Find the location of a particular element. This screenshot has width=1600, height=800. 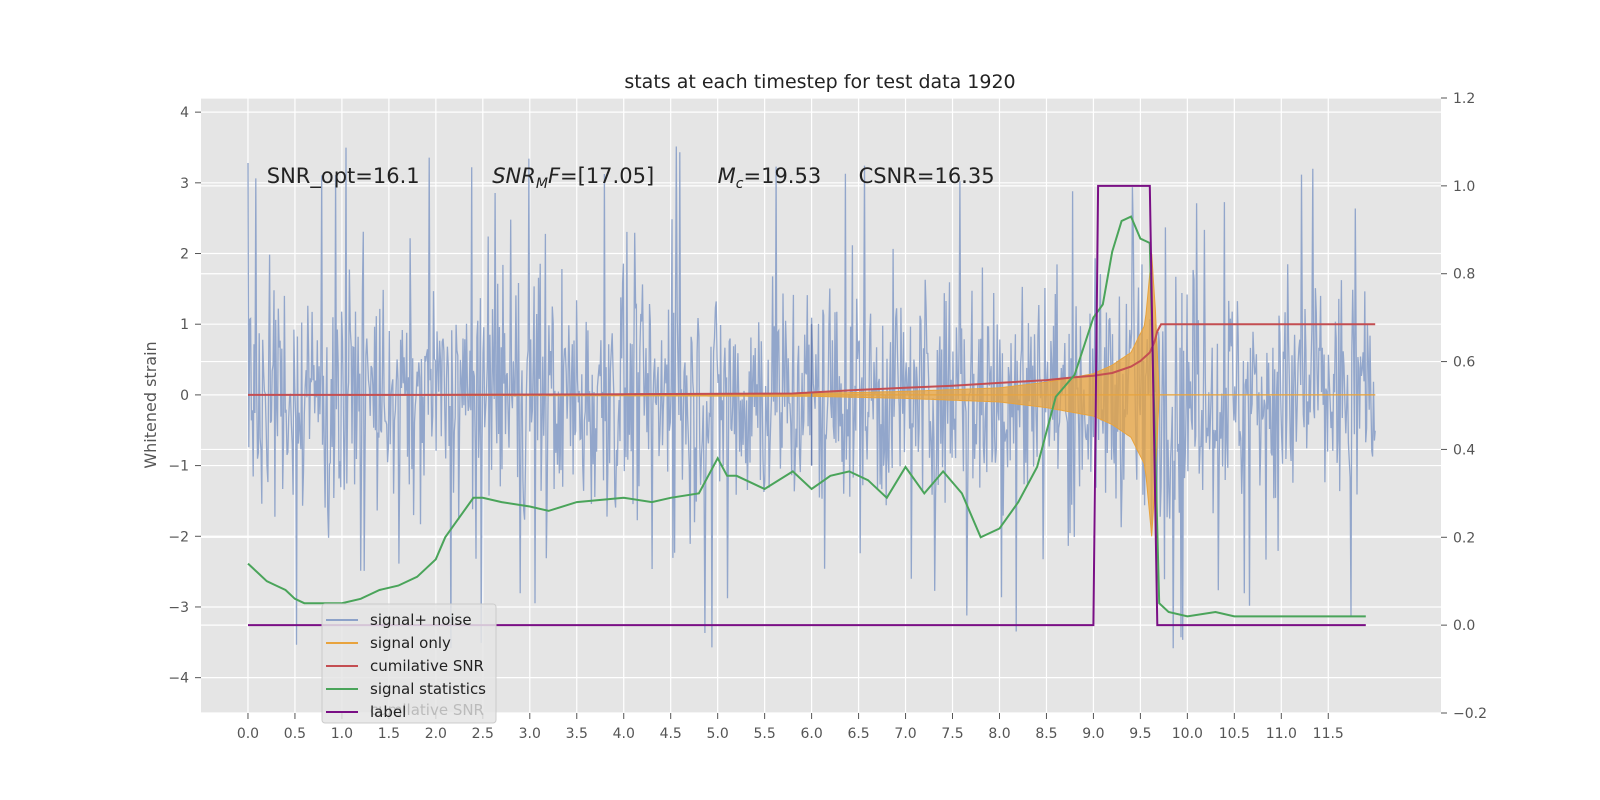

annotation-main: SNR is located at coordinates (514, 176).